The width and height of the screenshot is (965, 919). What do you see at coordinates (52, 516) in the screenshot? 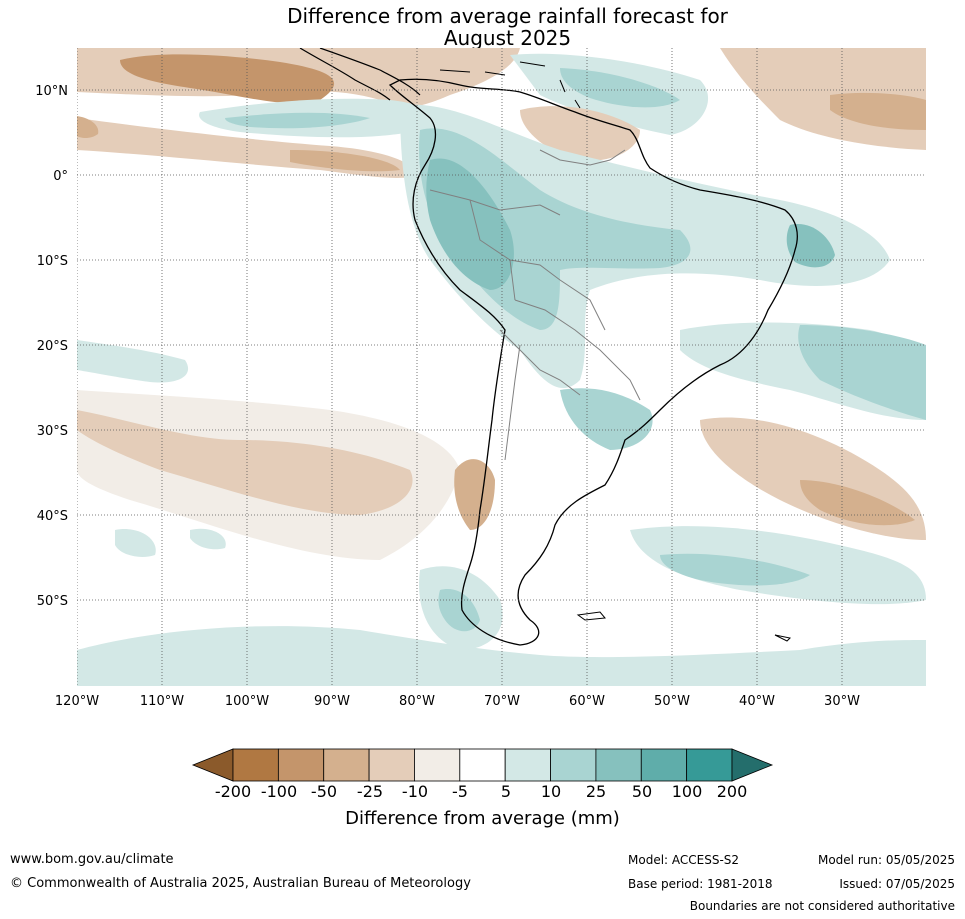
I see `lat-label: 40°S` at bounding box center [52, 516].